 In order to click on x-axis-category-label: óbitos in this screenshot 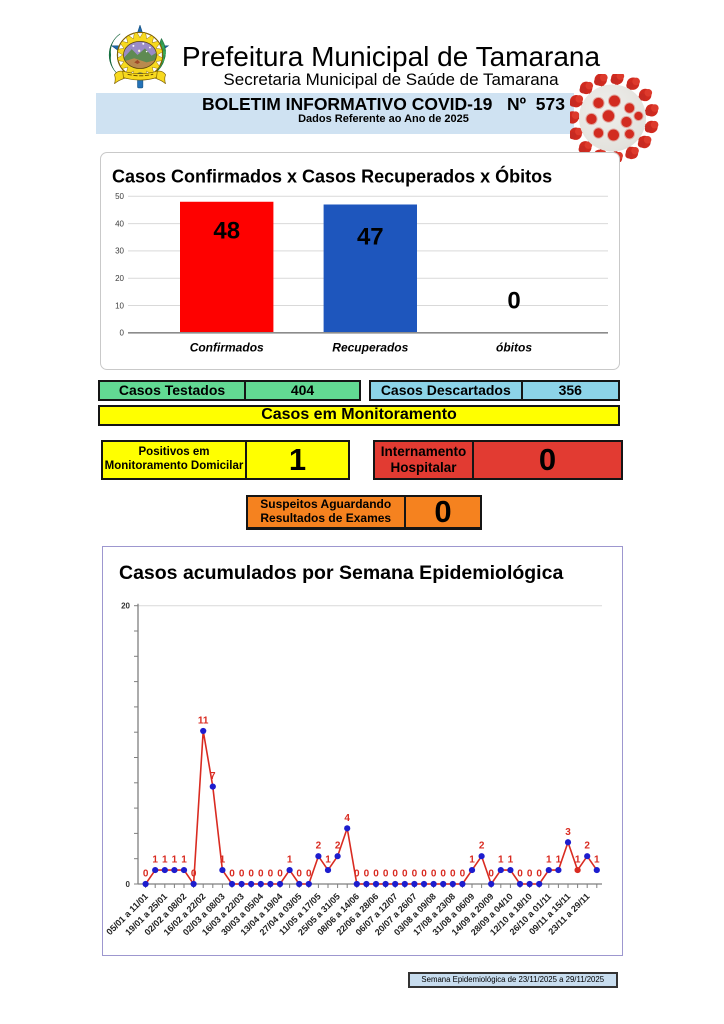, I will do `click(514, 348)`.